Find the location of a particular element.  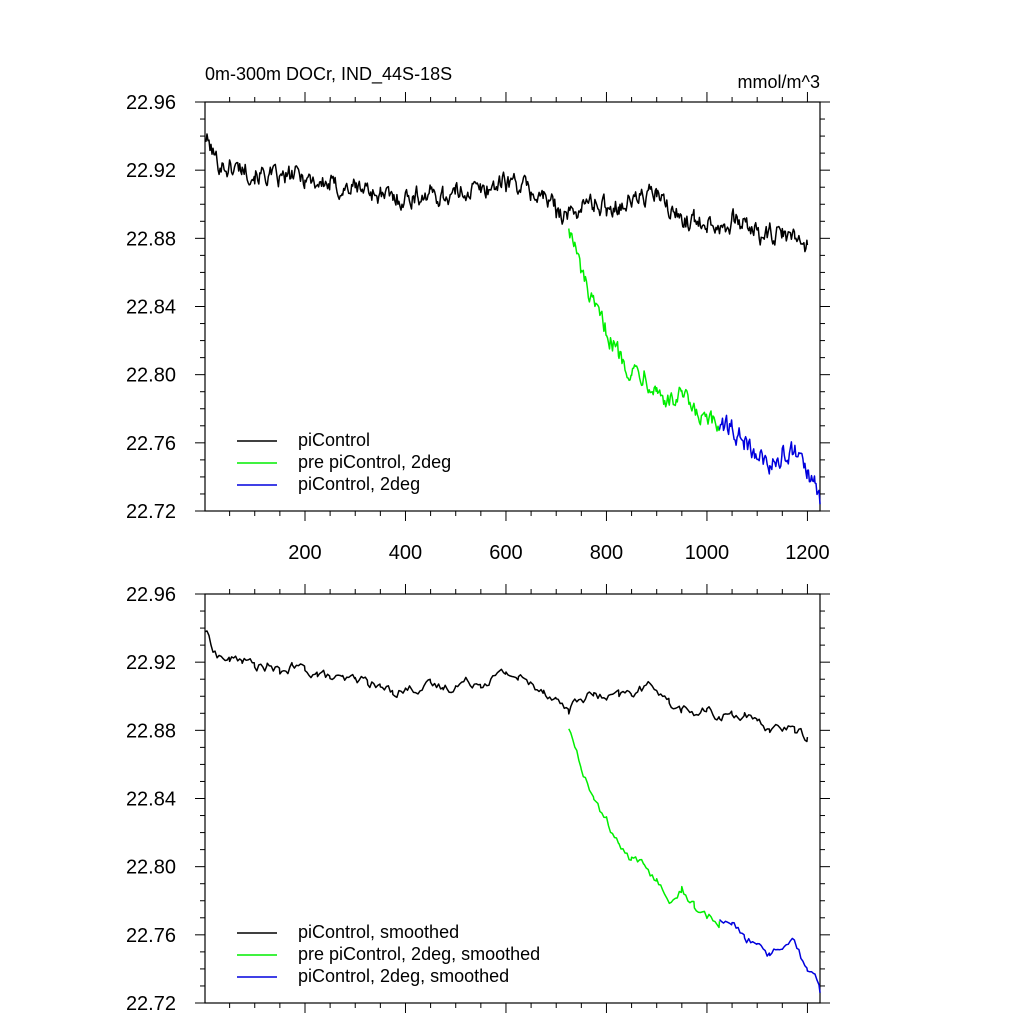

x-tick-label: 400 is located at coordinates (405, 553).